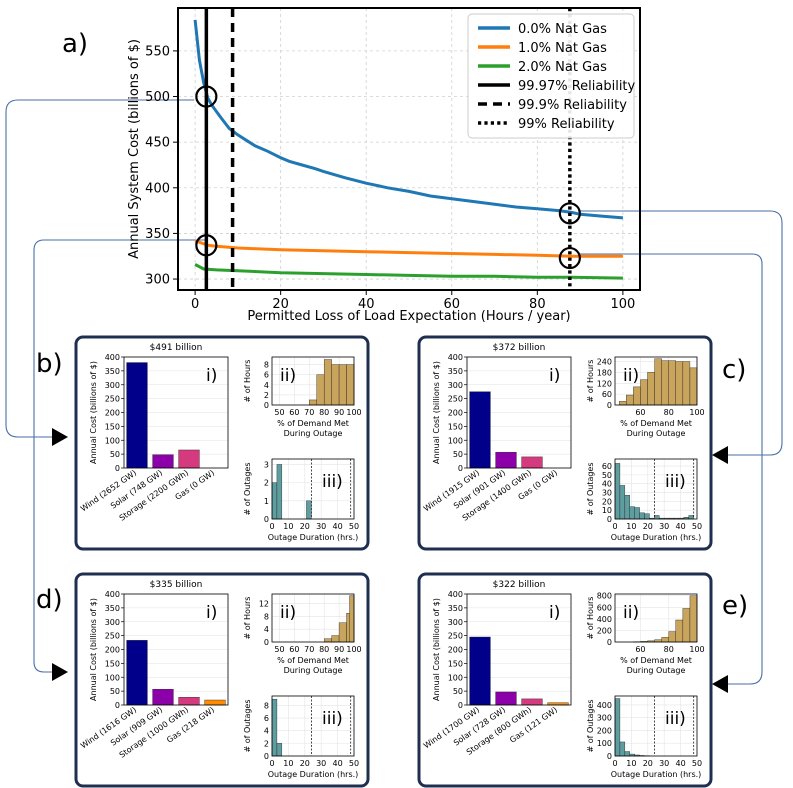 The width and height of the screenshot is (793, 788). Describe the element at coordinates (309, 412) in the screenshot. I see `hours-hist-x-tick-label: 70` at that location.